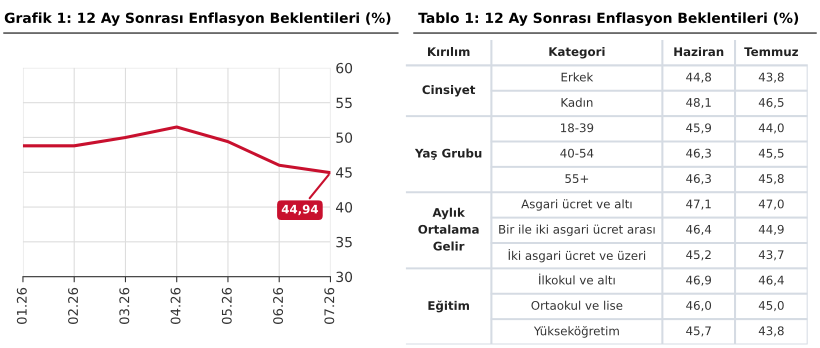 The image size is (820, 348). What do you see at coordinates (699, 306) in the screenshot?
I see `data-label: 46,0` at bounding box center [699, 306].